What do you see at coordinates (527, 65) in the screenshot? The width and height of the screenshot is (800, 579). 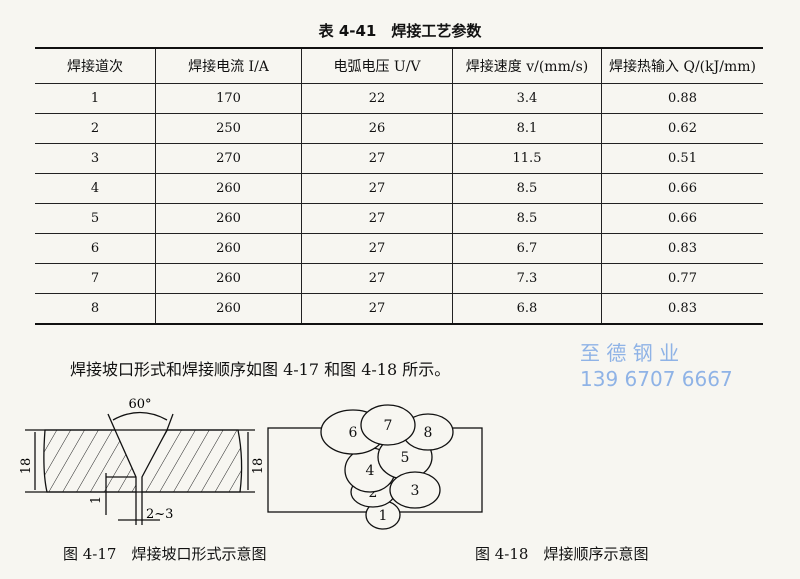 I see `col-header: 焊接速度 v/(mm/s)` at bounding box center [527, 65].